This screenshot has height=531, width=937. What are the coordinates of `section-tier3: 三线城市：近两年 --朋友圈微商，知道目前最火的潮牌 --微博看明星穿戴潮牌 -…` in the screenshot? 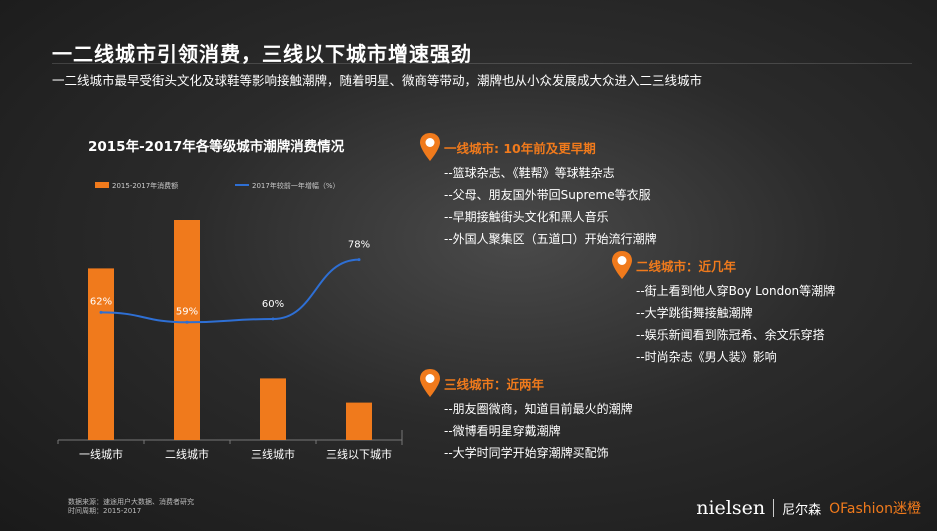 It's located at (525, 416).